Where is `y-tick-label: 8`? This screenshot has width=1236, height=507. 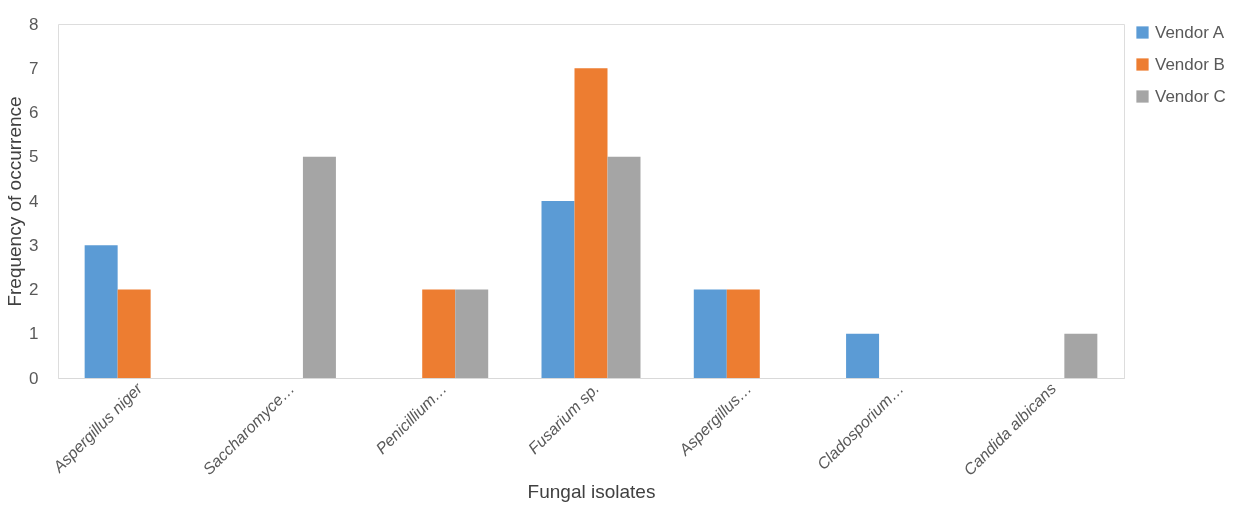 y-tick-label: 8 is located at coordinates (34, 24).